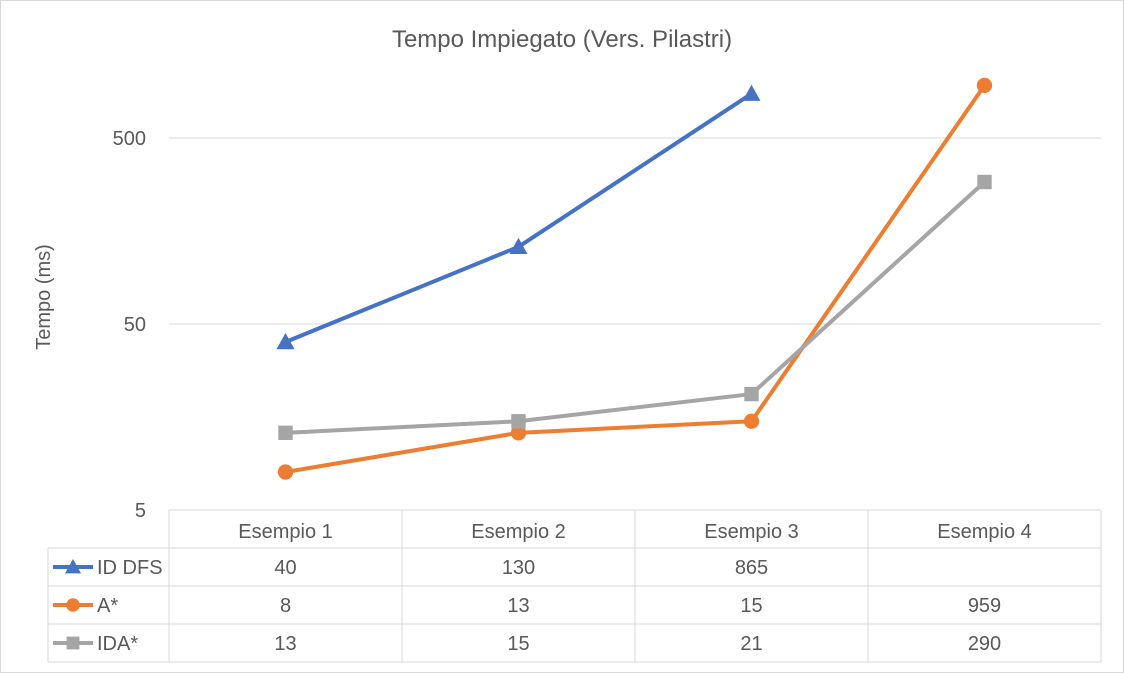 The height and width of the screenshot is (673, 1124). I want to click on x-tick-label: Esempio 1, so click(285, 532).